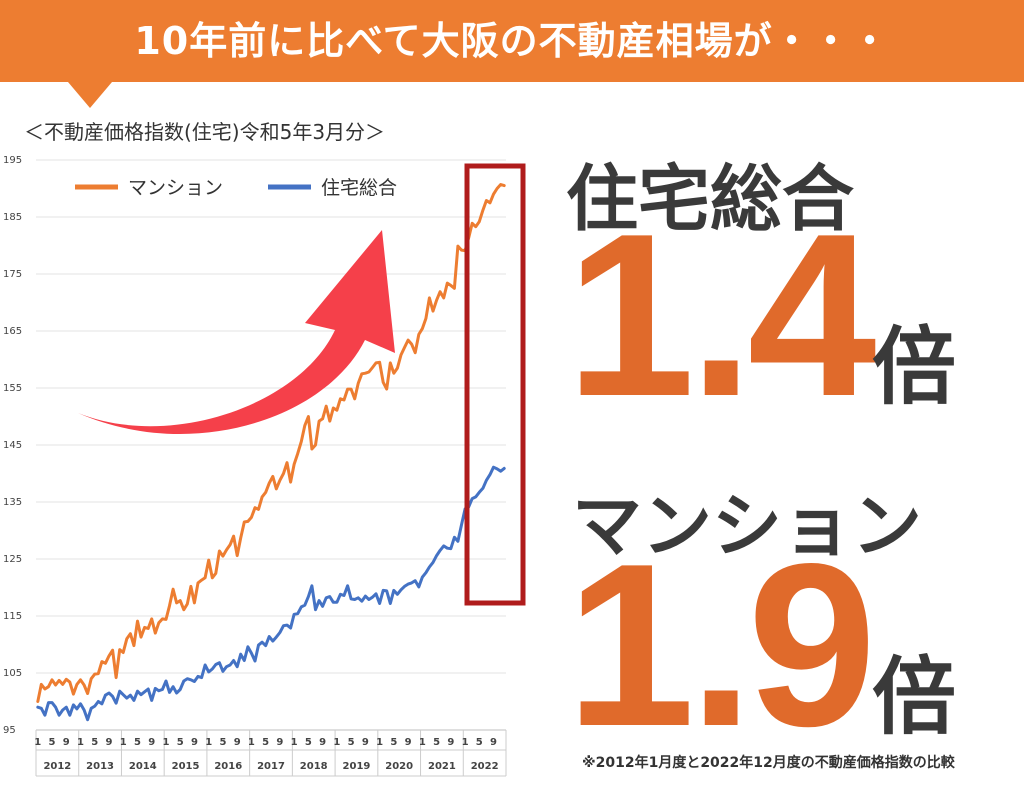 The height and width of the screenshot is (789, 1024). Describe the element at coordinates (12, 217) in the screenshot. I see `y-tick-label: 185` at that location.